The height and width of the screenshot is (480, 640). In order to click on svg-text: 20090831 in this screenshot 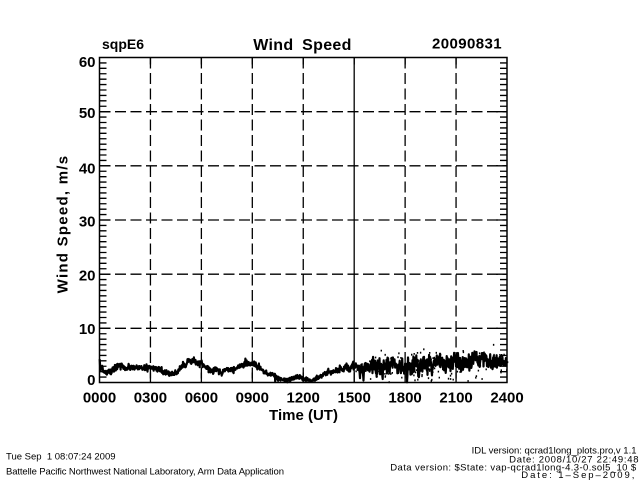, I will do `click(467, 43)`.